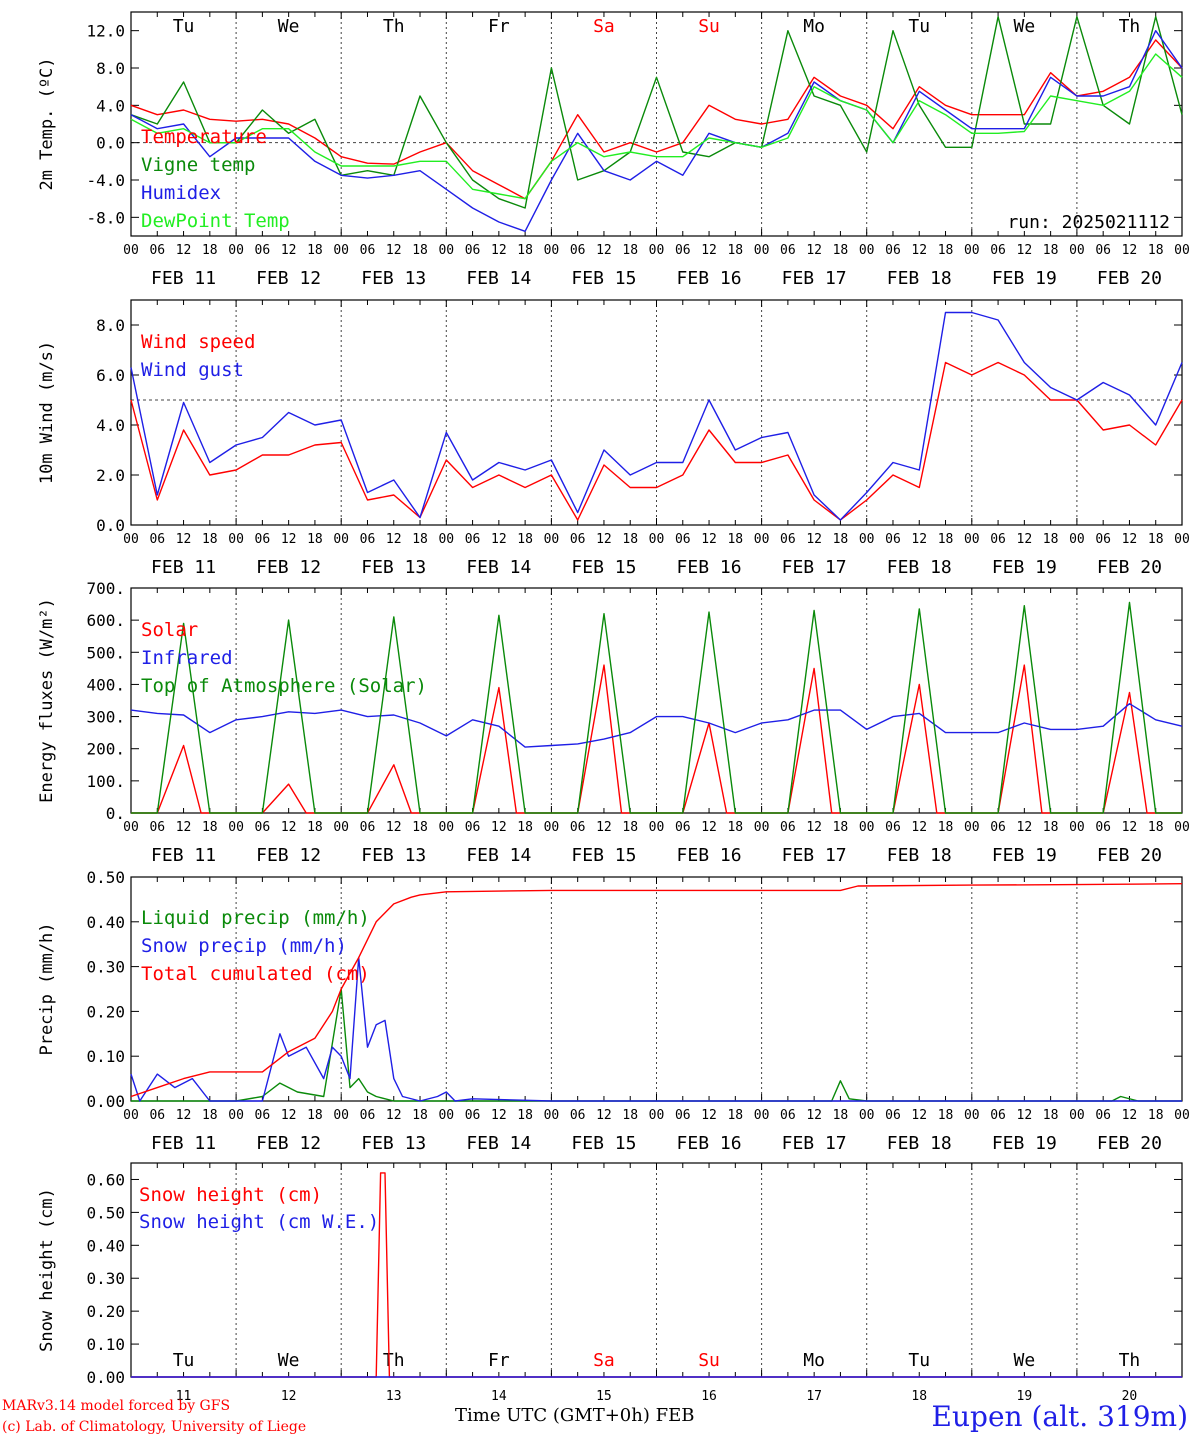  Describe the element at coordinates (105, 1377) in the screenshot. I see `y-tick-label: 0.00` at that location.